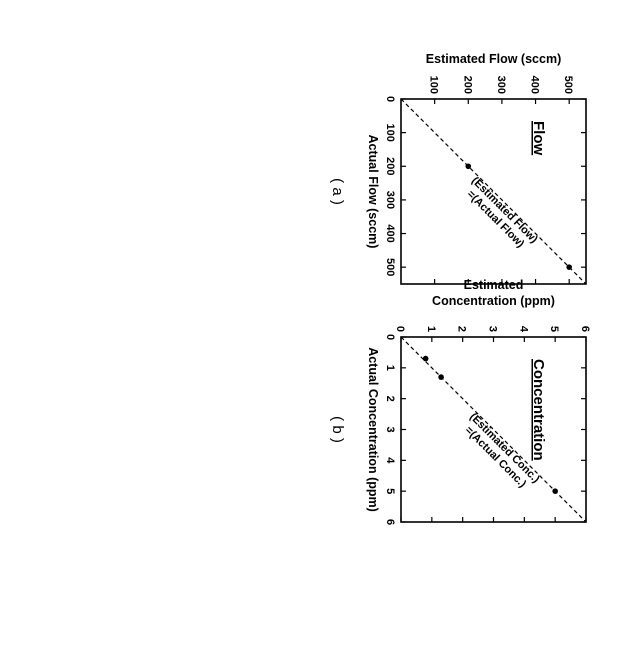 The width and height of the screenshot is (640, 645). Describe the element at coordinates (538, 138) in the screenshot. I see `panel-title: Flow` at that location.